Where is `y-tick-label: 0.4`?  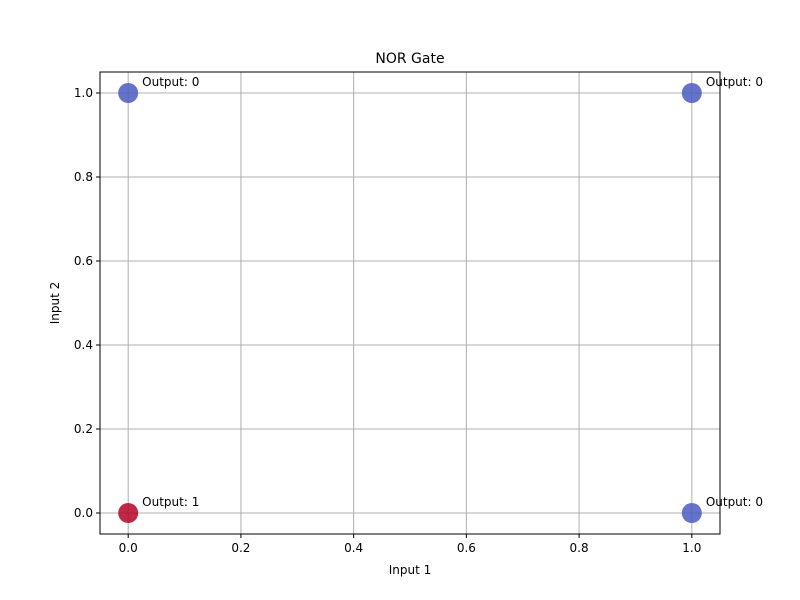 y-tick-label: 0.4 is located at coordinates (83, 345).